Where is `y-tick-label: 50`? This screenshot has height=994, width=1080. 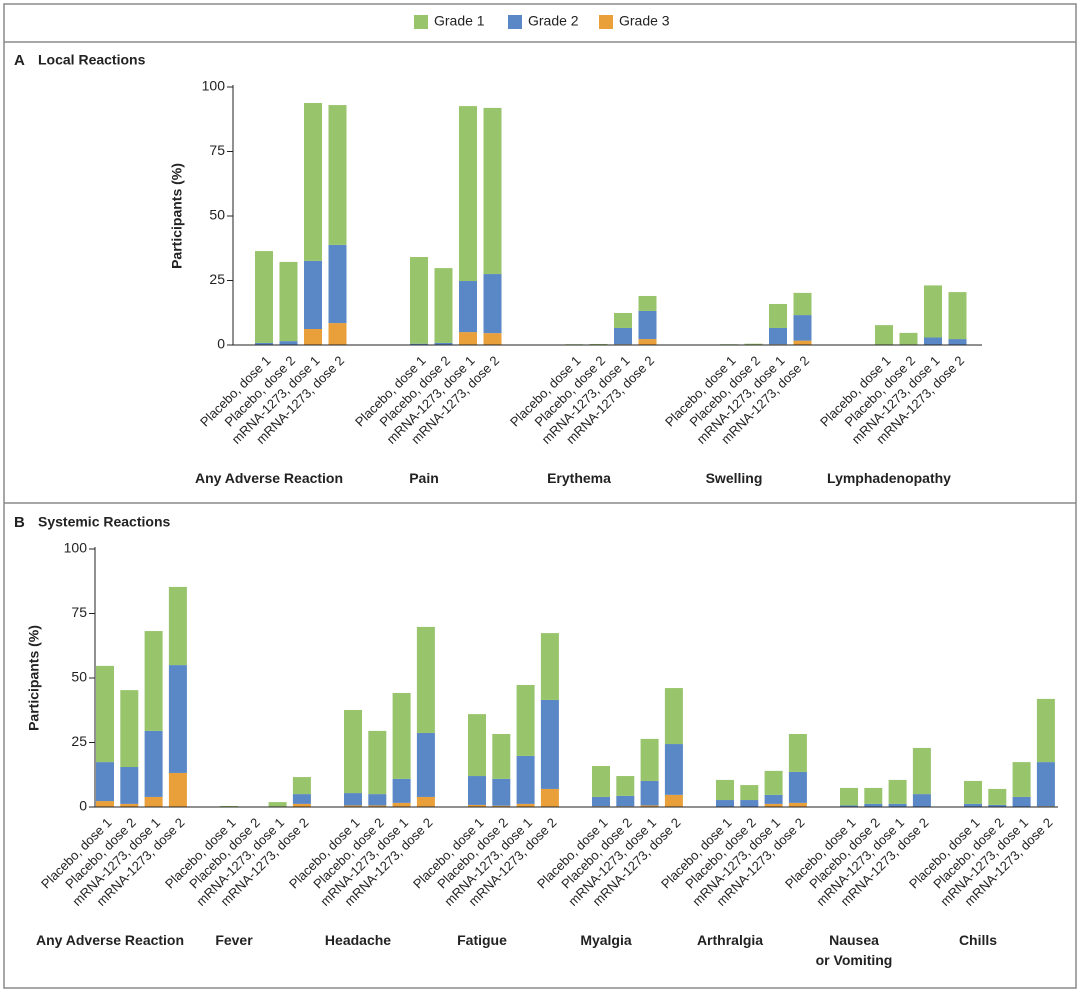
y-tick-label: 50 is located at coordinates (79, 677).